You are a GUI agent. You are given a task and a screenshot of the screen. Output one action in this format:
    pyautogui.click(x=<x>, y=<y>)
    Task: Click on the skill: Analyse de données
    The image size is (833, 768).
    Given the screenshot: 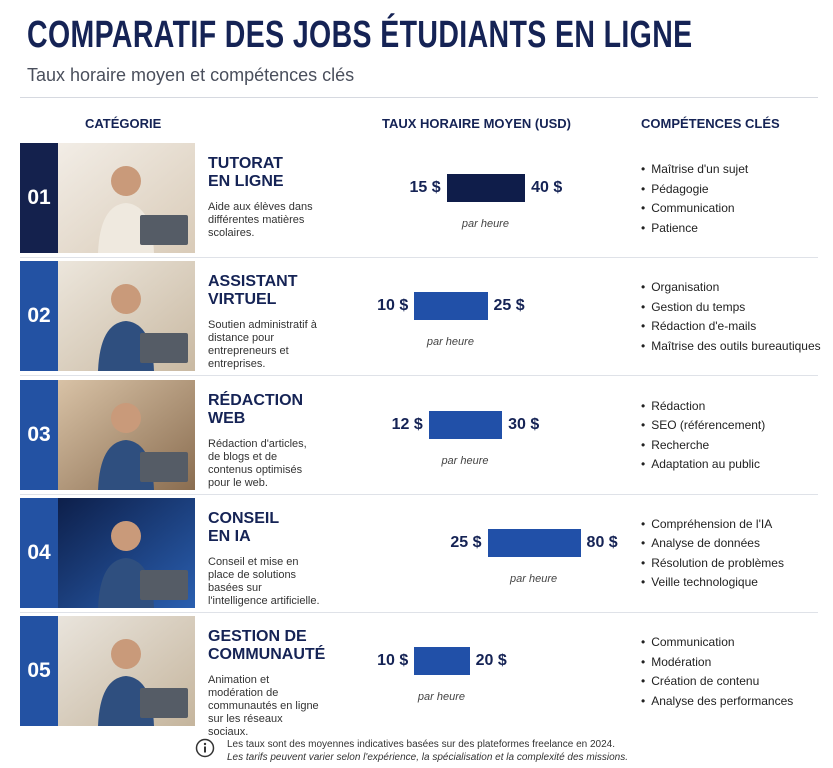 What is the action you would take?
    pyautogui.click(x=700, y=543)
    